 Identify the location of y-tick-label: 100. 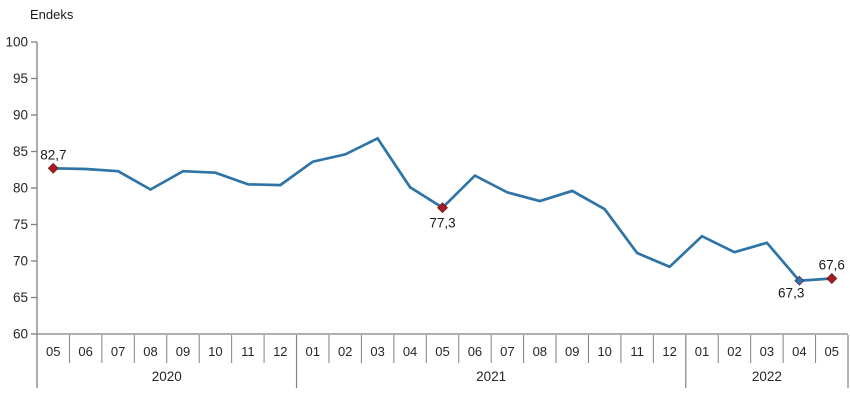
(16, 42).